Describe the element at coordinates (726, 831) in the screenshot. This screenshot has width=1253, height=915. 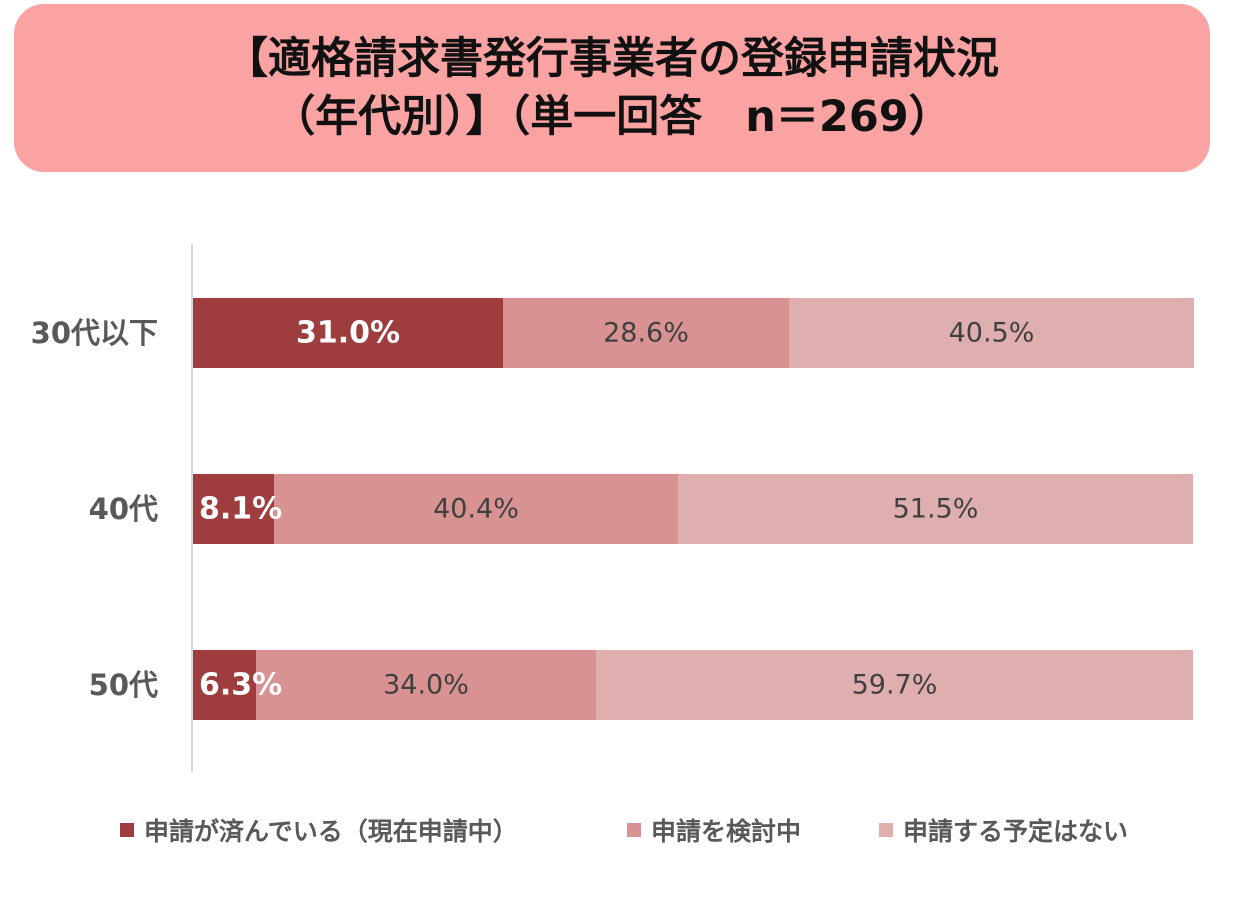
I see `legend-label: 申請を検討中` at that location.